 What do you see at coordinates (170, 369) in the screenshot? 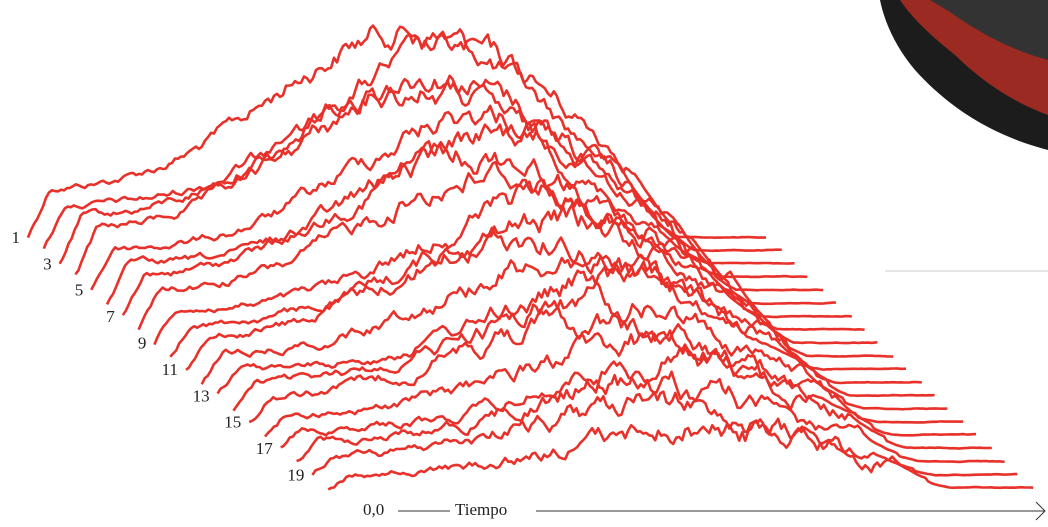
I see `trace-label: 11` at bounding box center [170, 369].